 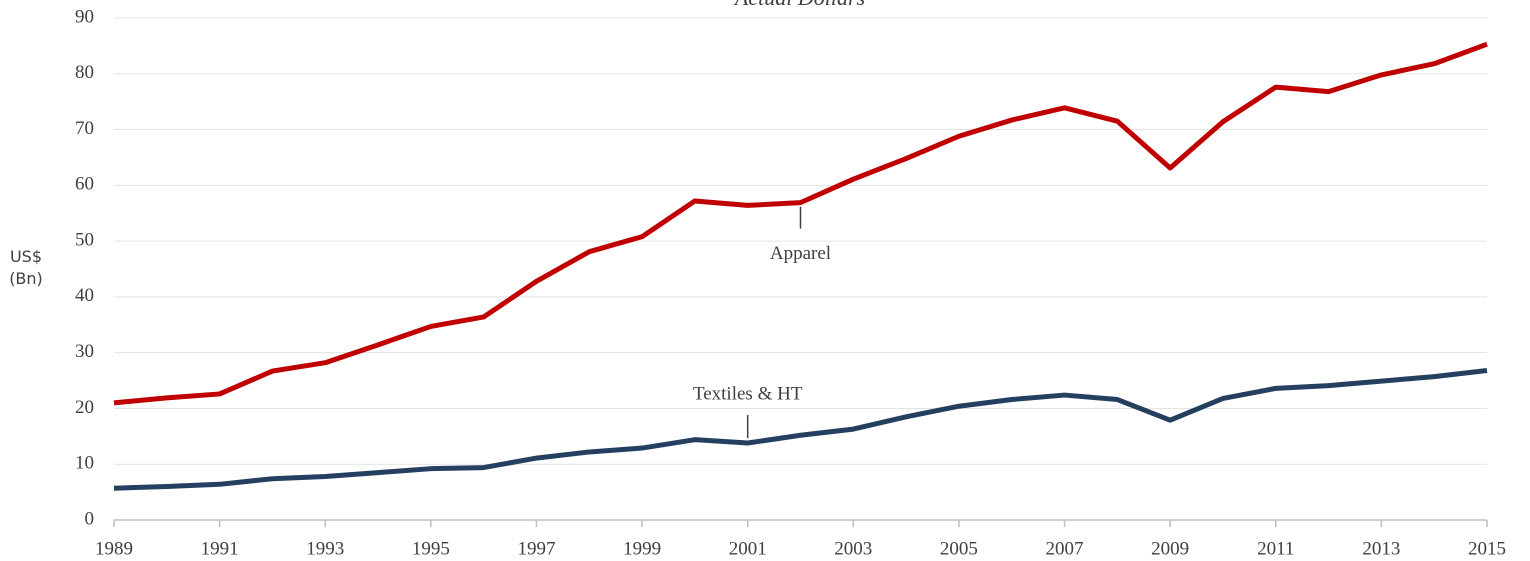 I want to click on x-tick-label: 1989, so click(x=114, y=548).